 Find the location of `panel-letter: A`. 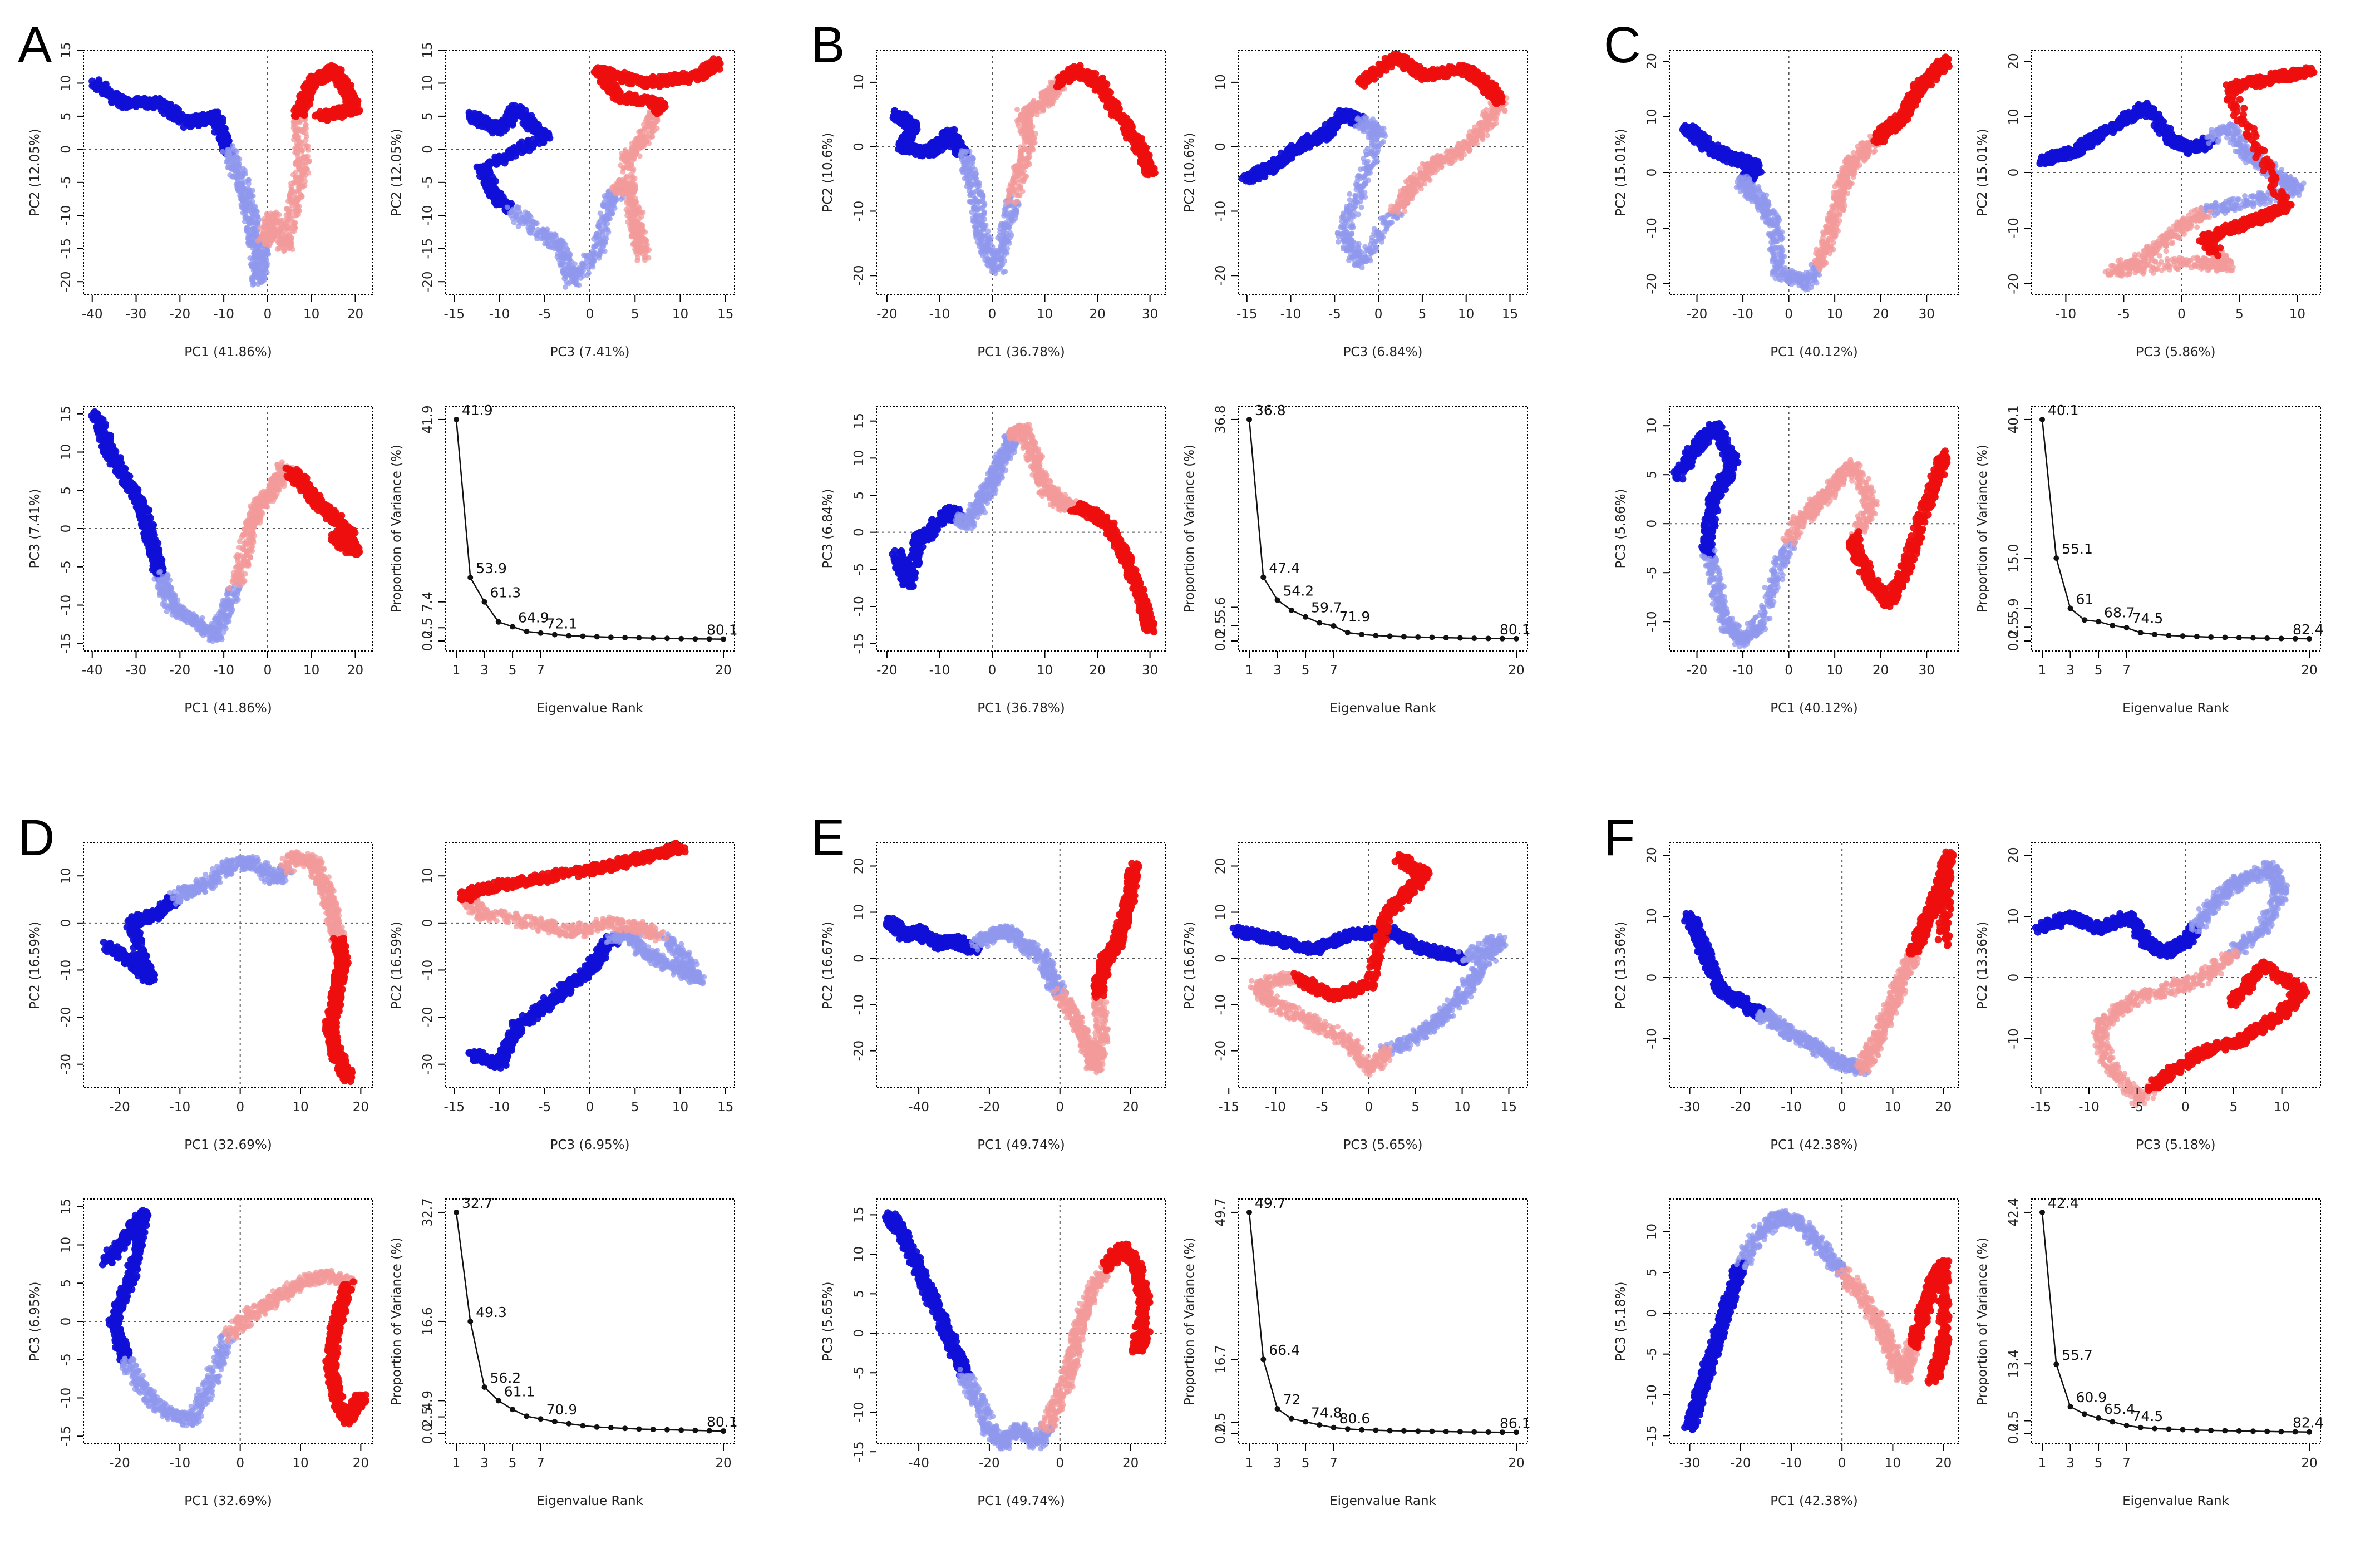

panel-letter: A is located at coordinates (35, 45).